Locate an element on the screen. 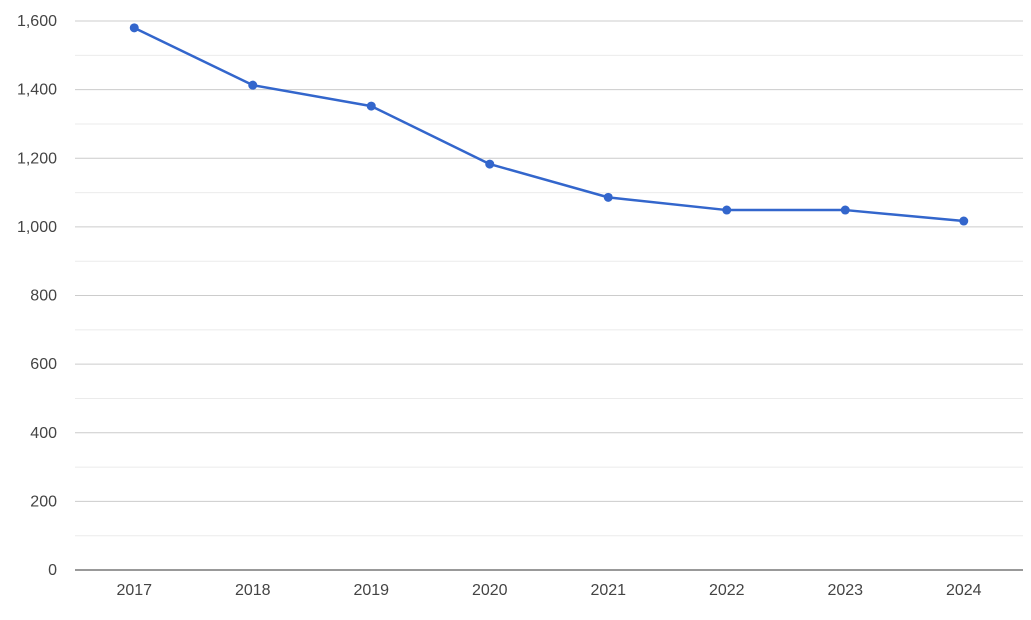  y-tick-label: 200 is located at coordinates (43, 501).